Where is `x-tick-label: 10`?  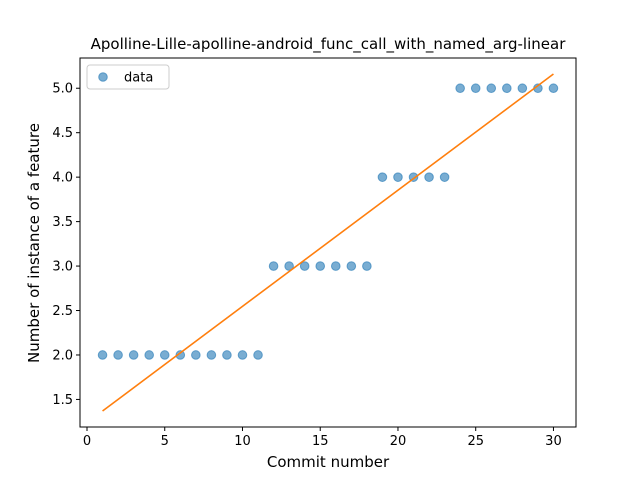 x-tick-label: 10 is located at coordinates (242, 441).